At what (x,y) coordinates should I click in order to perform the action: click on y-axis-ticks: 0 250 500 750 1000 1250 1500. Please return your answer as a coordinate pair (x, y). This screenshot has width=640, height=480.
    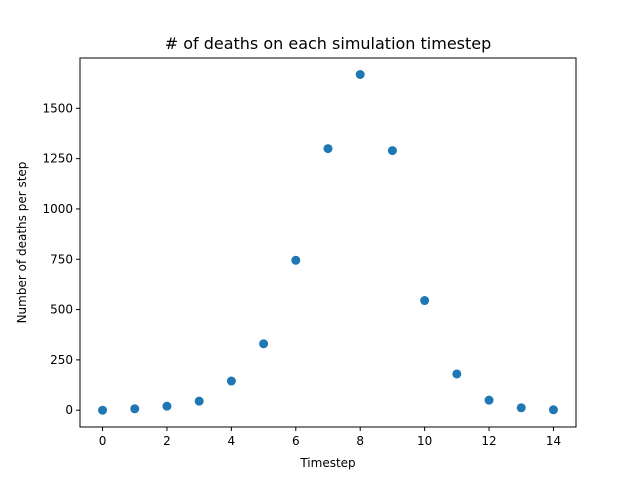
    Looking at the image, I should click on (61, 259).